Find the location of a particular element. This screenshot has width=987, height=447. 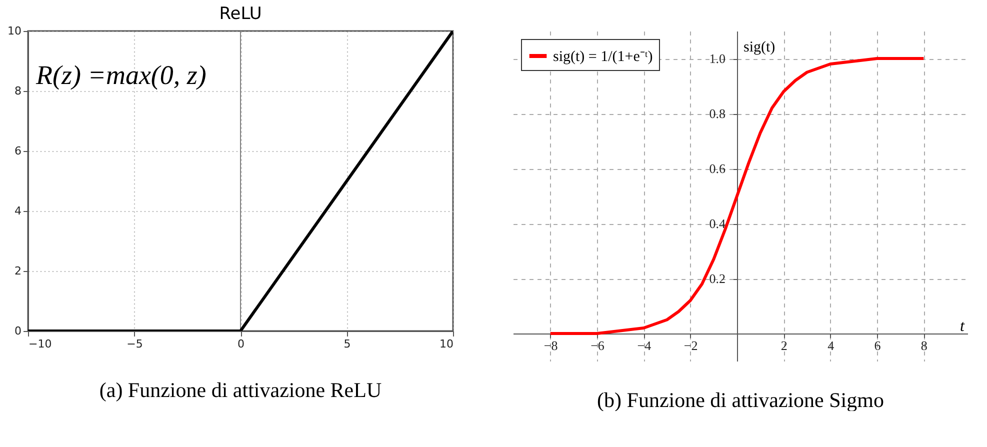

x-tick-label: 2 is located at coordinates (784, 345).